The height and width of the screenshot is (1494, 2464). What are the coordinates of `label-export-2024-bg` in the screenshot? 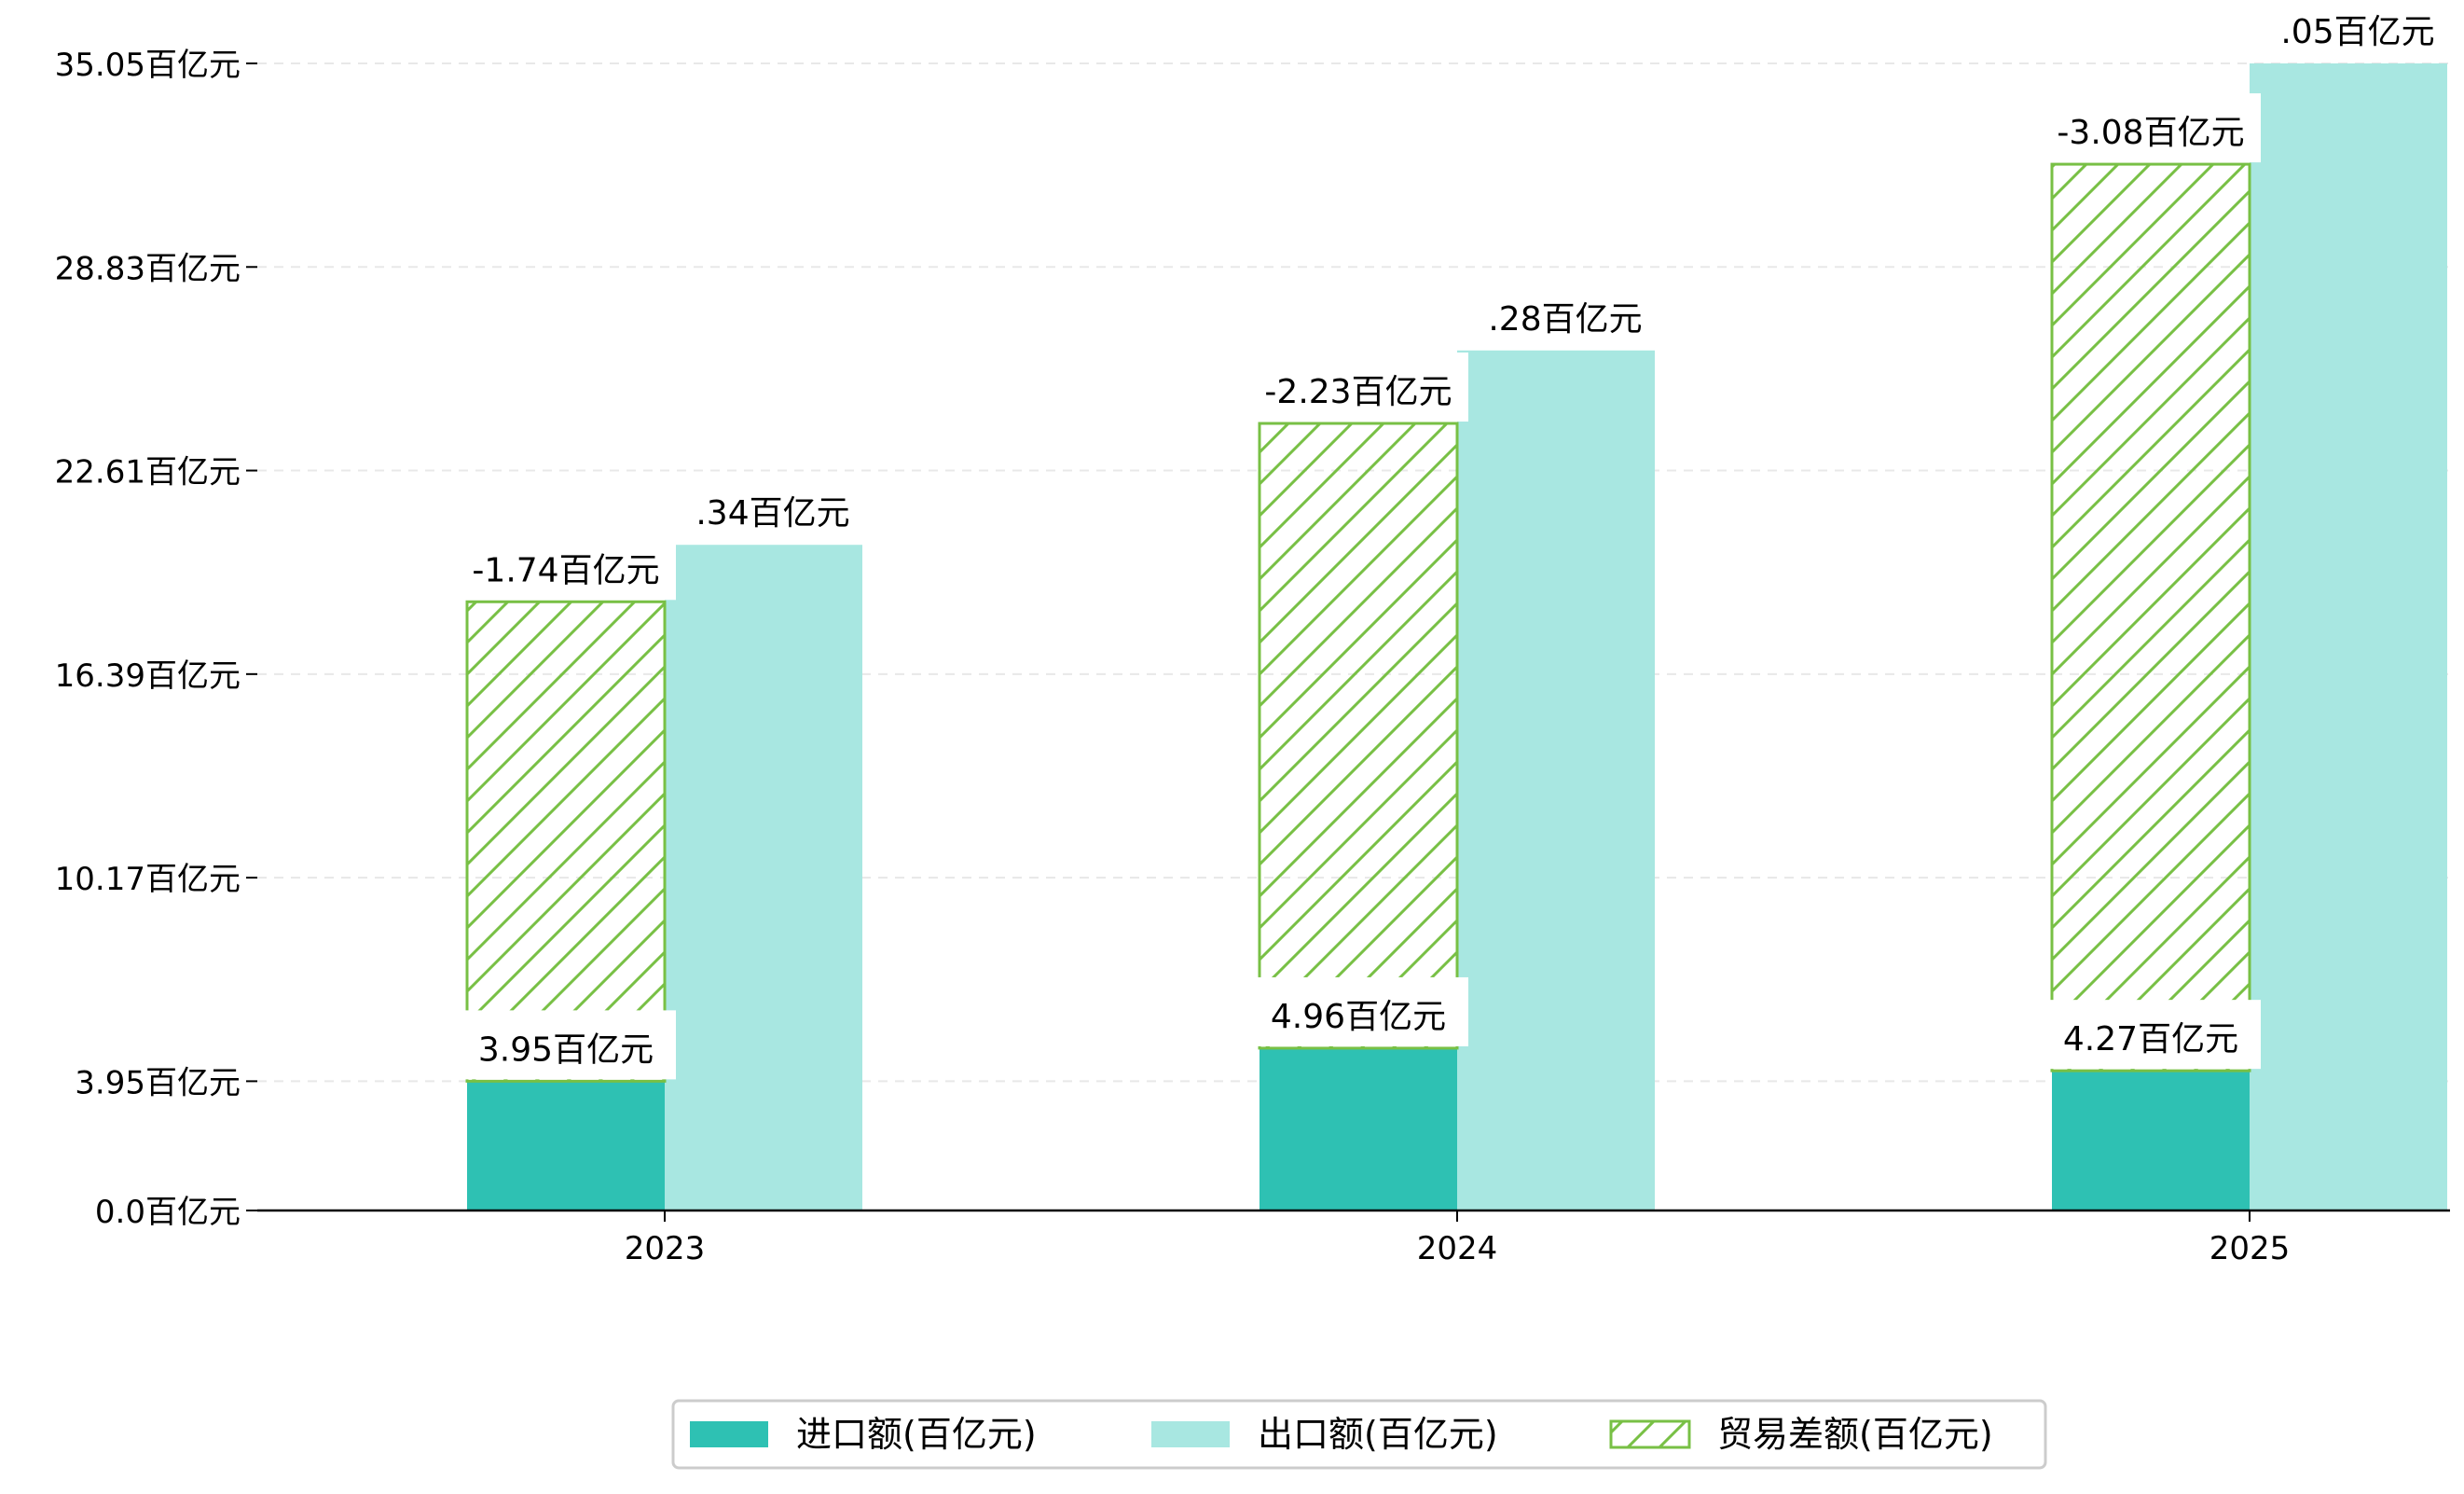 It's located at (1565, 314).